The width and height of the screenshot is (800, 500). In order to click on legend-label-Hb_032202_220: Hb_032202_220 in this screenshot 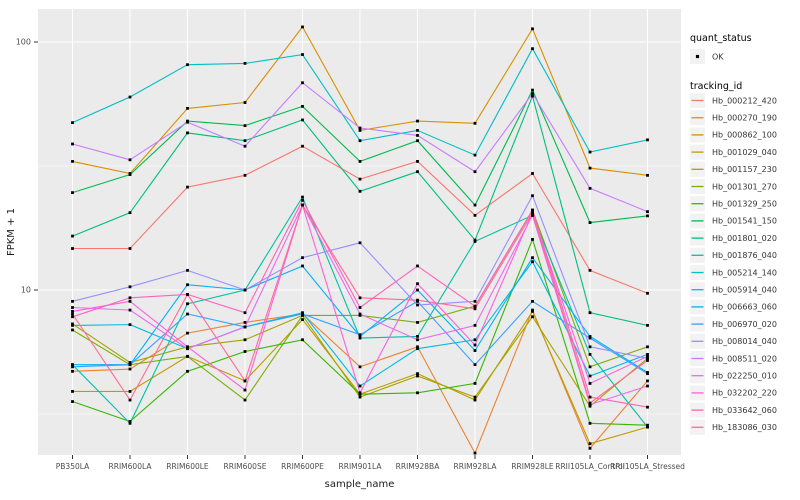, I will do `click(744, 393)`.